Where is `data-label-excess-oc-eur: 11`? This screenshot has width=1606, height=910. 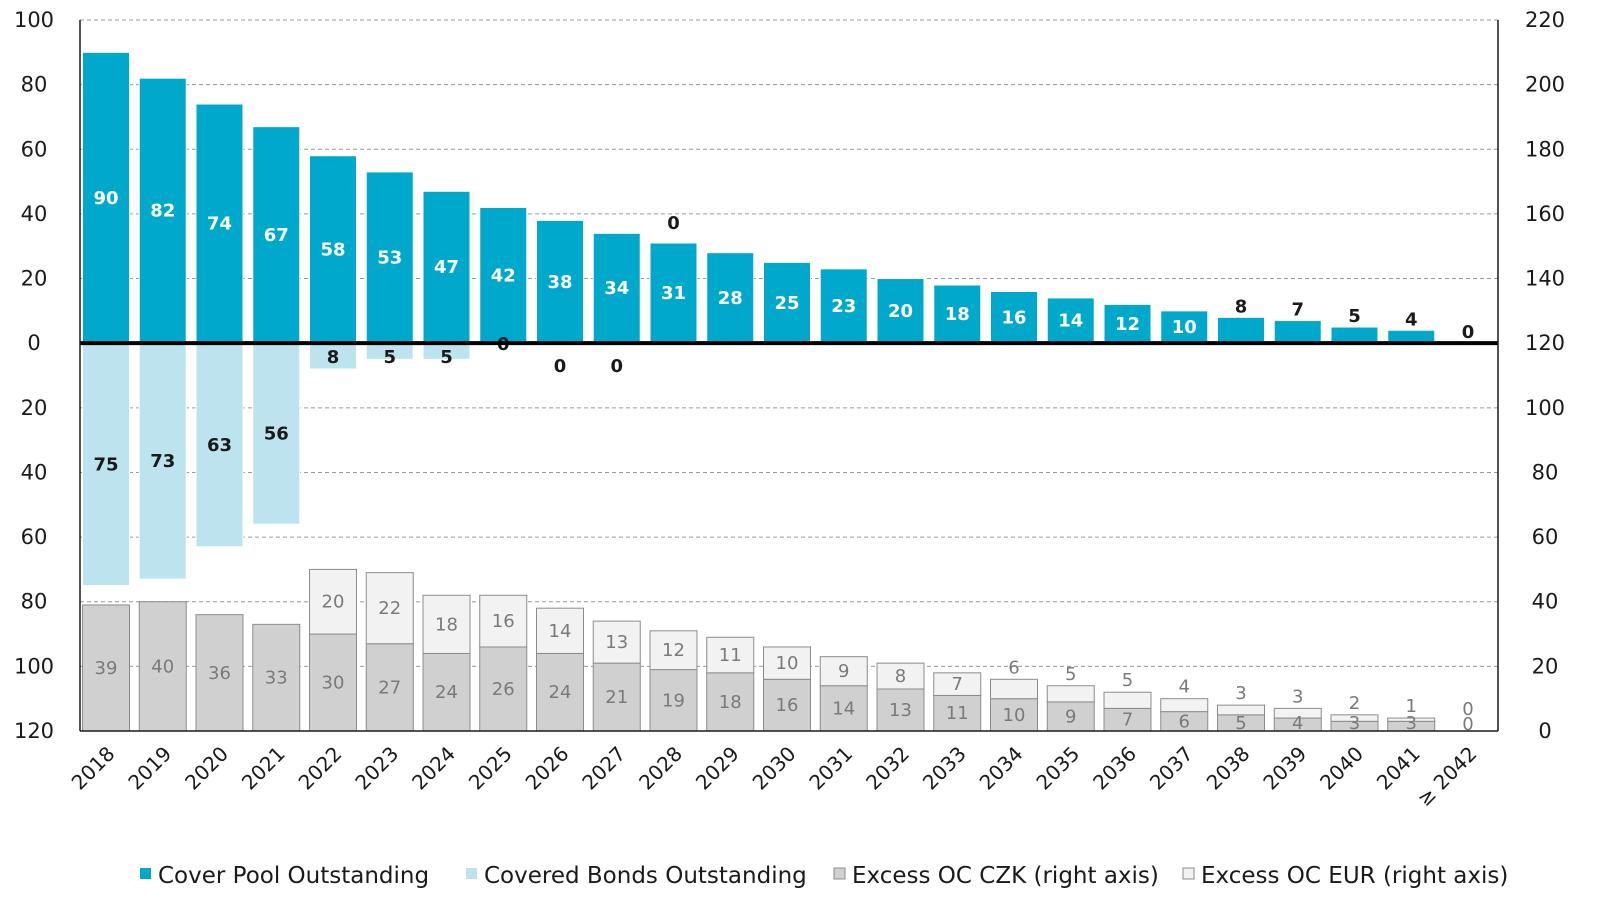 data-label-excess-oc-eur: 11 is located at coordinates (730, 655).